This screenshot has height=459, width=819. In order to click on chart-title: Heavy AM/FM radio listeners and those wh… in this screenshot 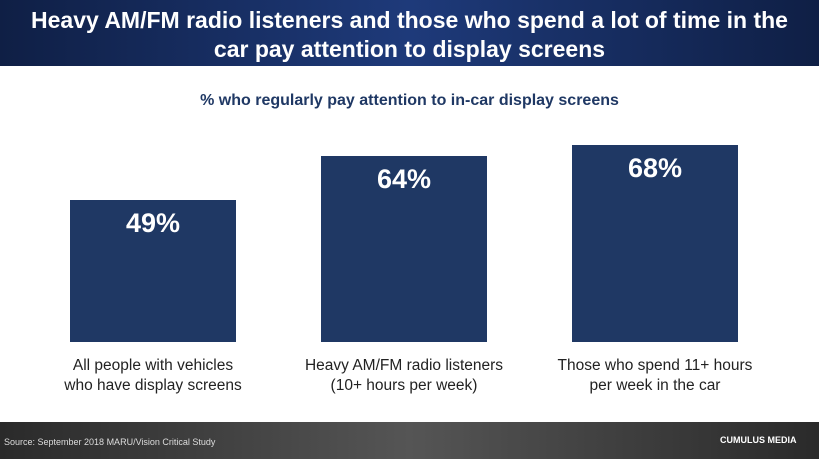, I will do `click(409, 34)`.